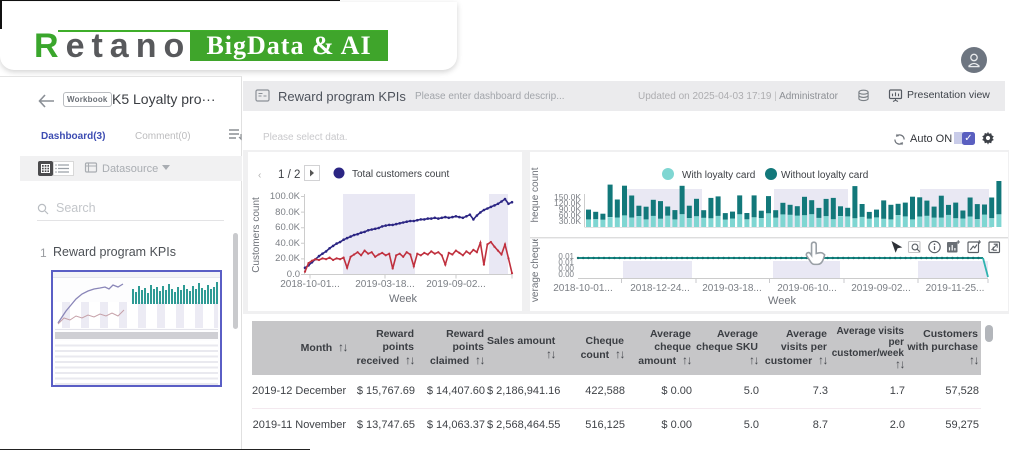  Describe the element at coordinates (567, 197) in the screenshot. I see `svg-text: 150.0K` at that location.